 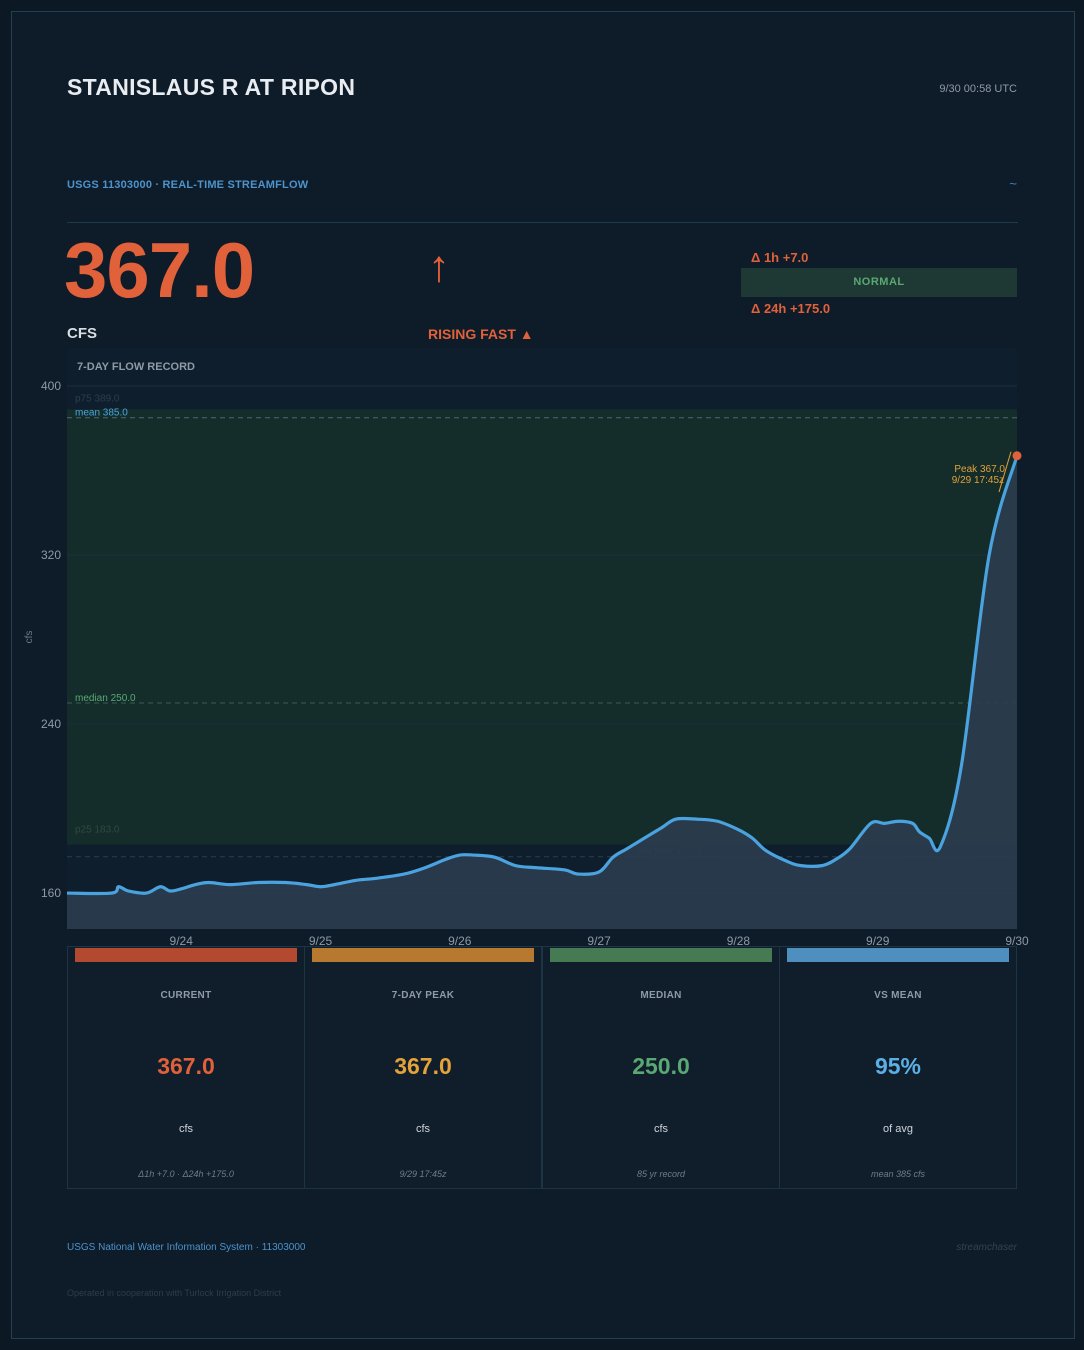 What do you see at coordinates (978, 480) in the screenshot?
I see `peak-time-label: 9/29 17:45z` at bounding box center [978, 480].